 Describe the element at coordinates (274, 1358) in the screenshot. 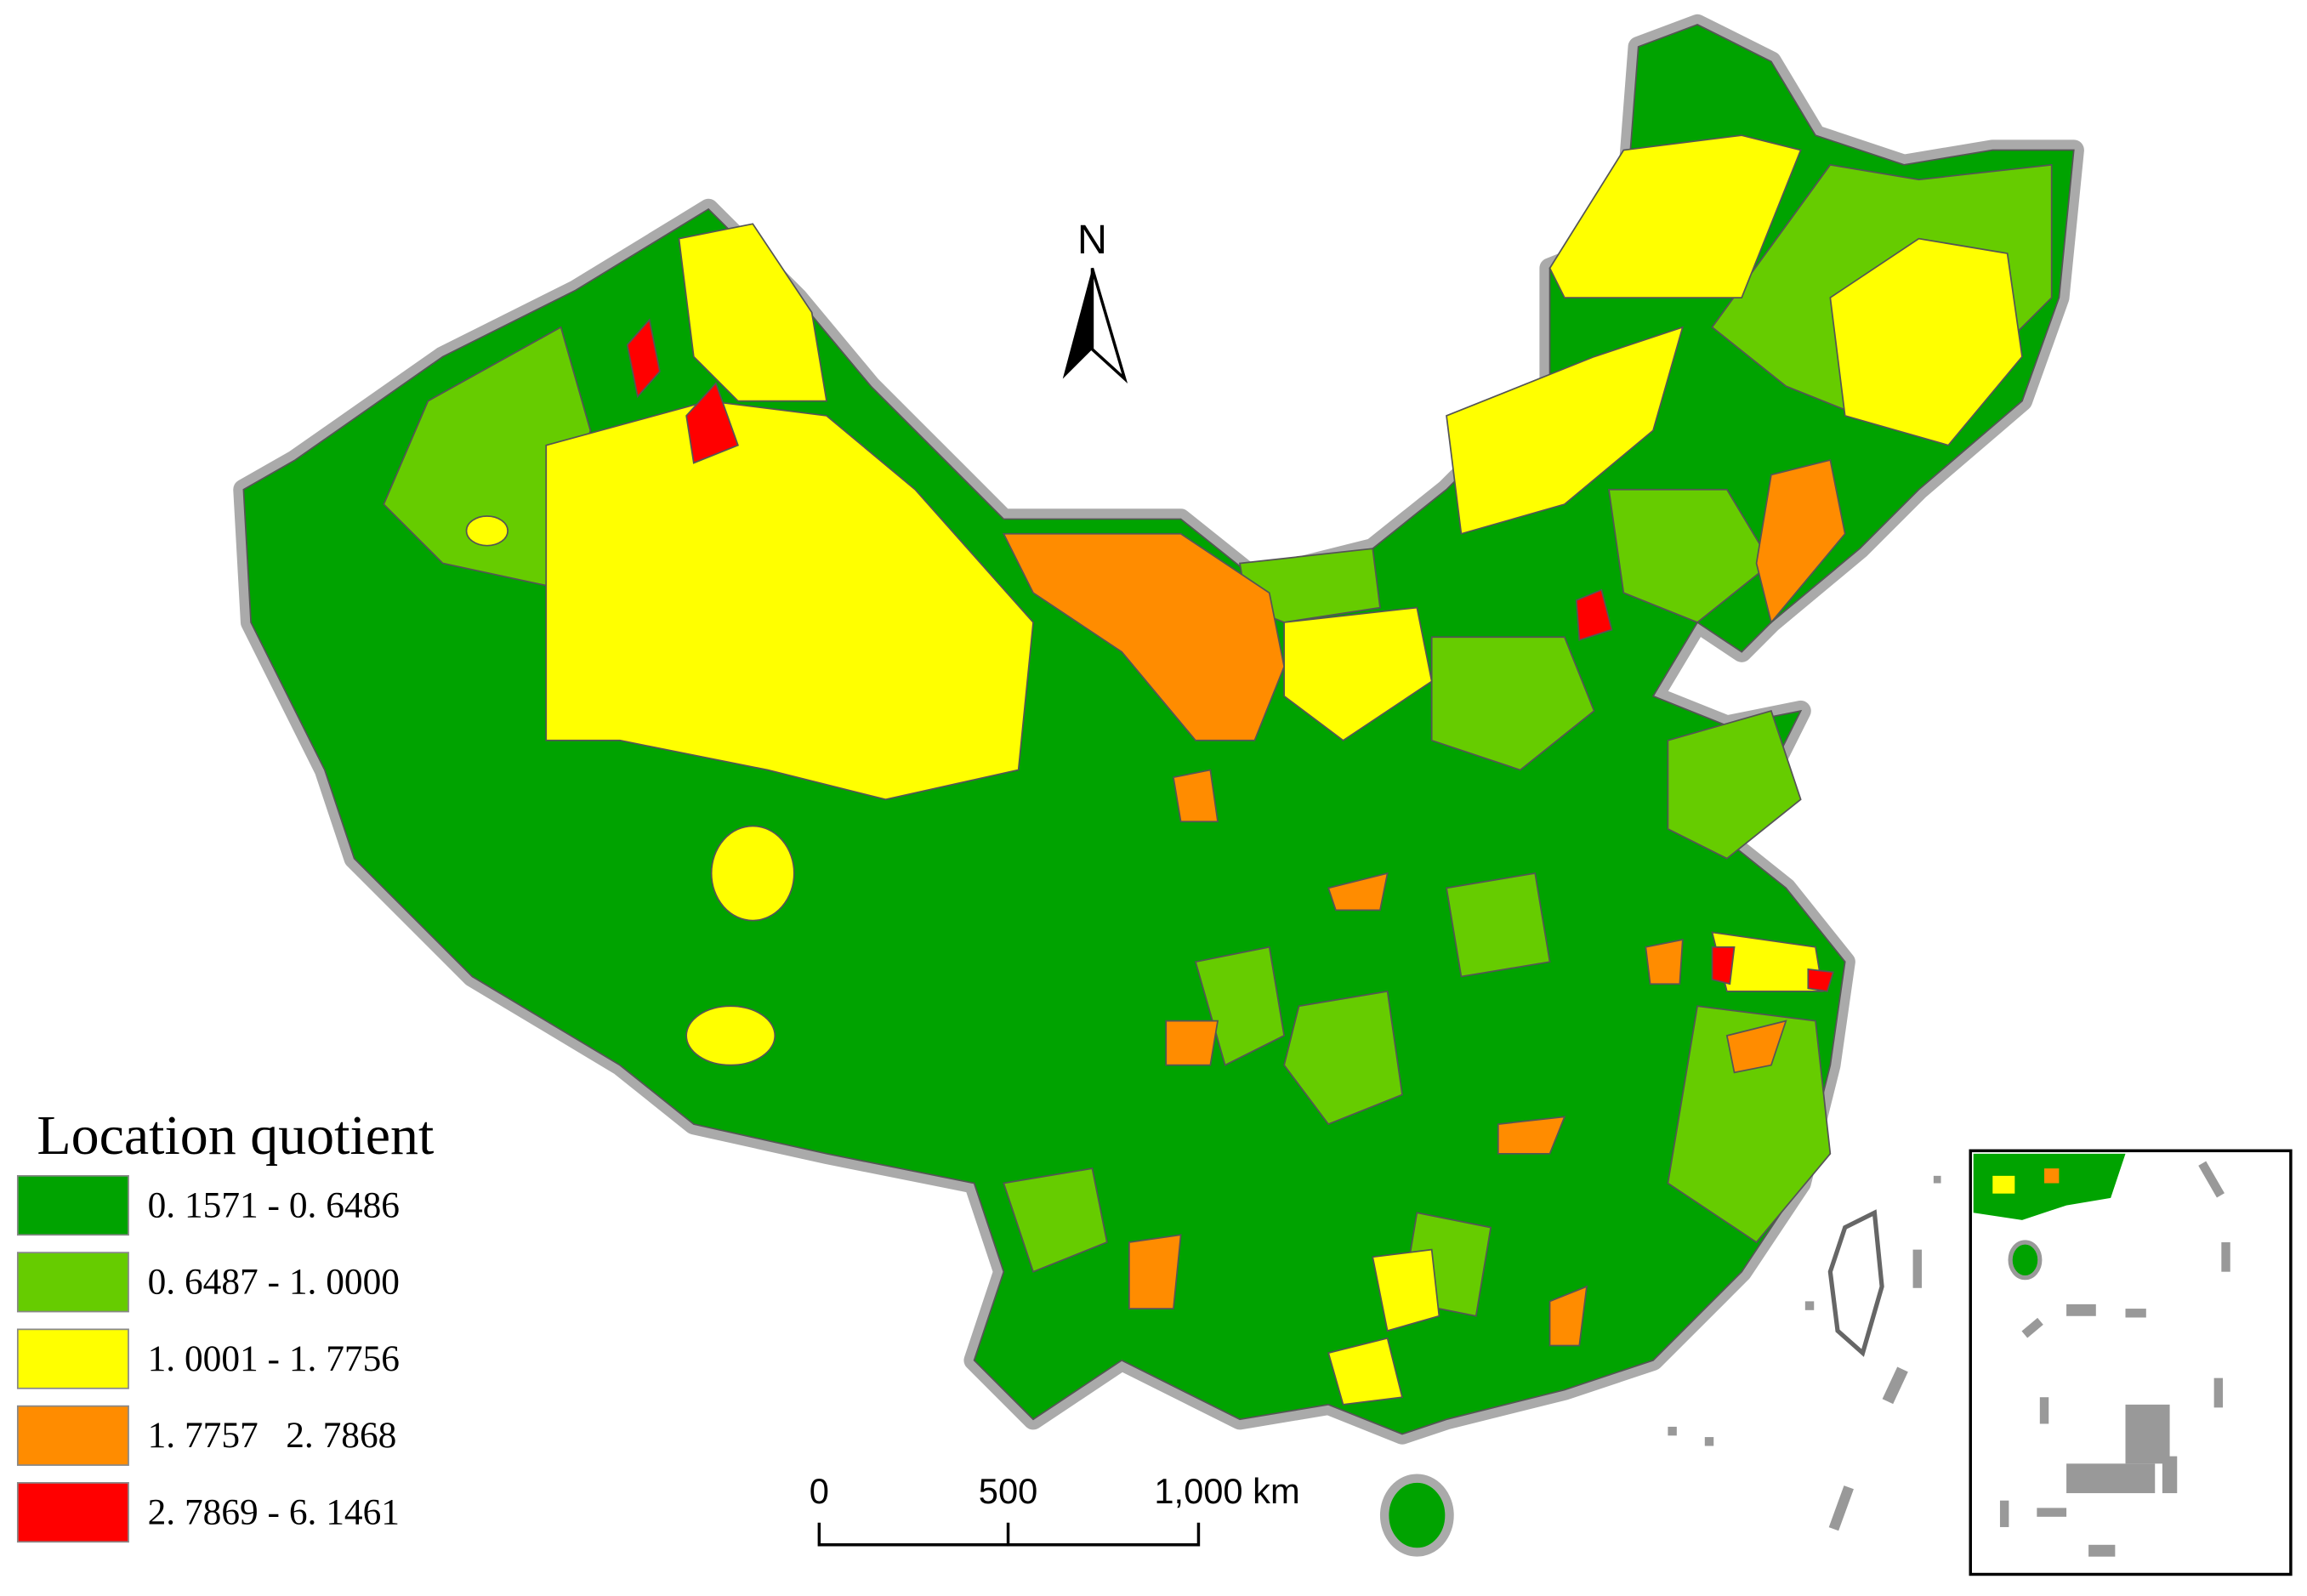

I see `legend-label: 1. 0001 - 1. 7756` at that location.